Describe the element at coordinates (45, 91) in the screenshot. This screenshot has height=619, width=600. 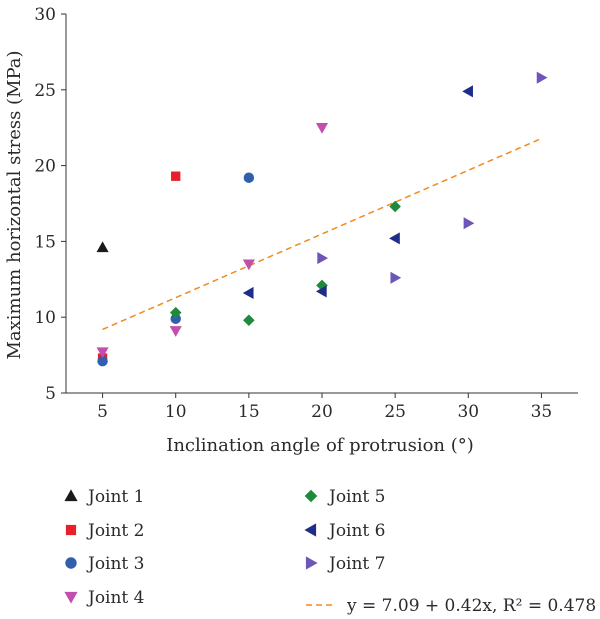
I see `y-tick-label: 25` at that location.